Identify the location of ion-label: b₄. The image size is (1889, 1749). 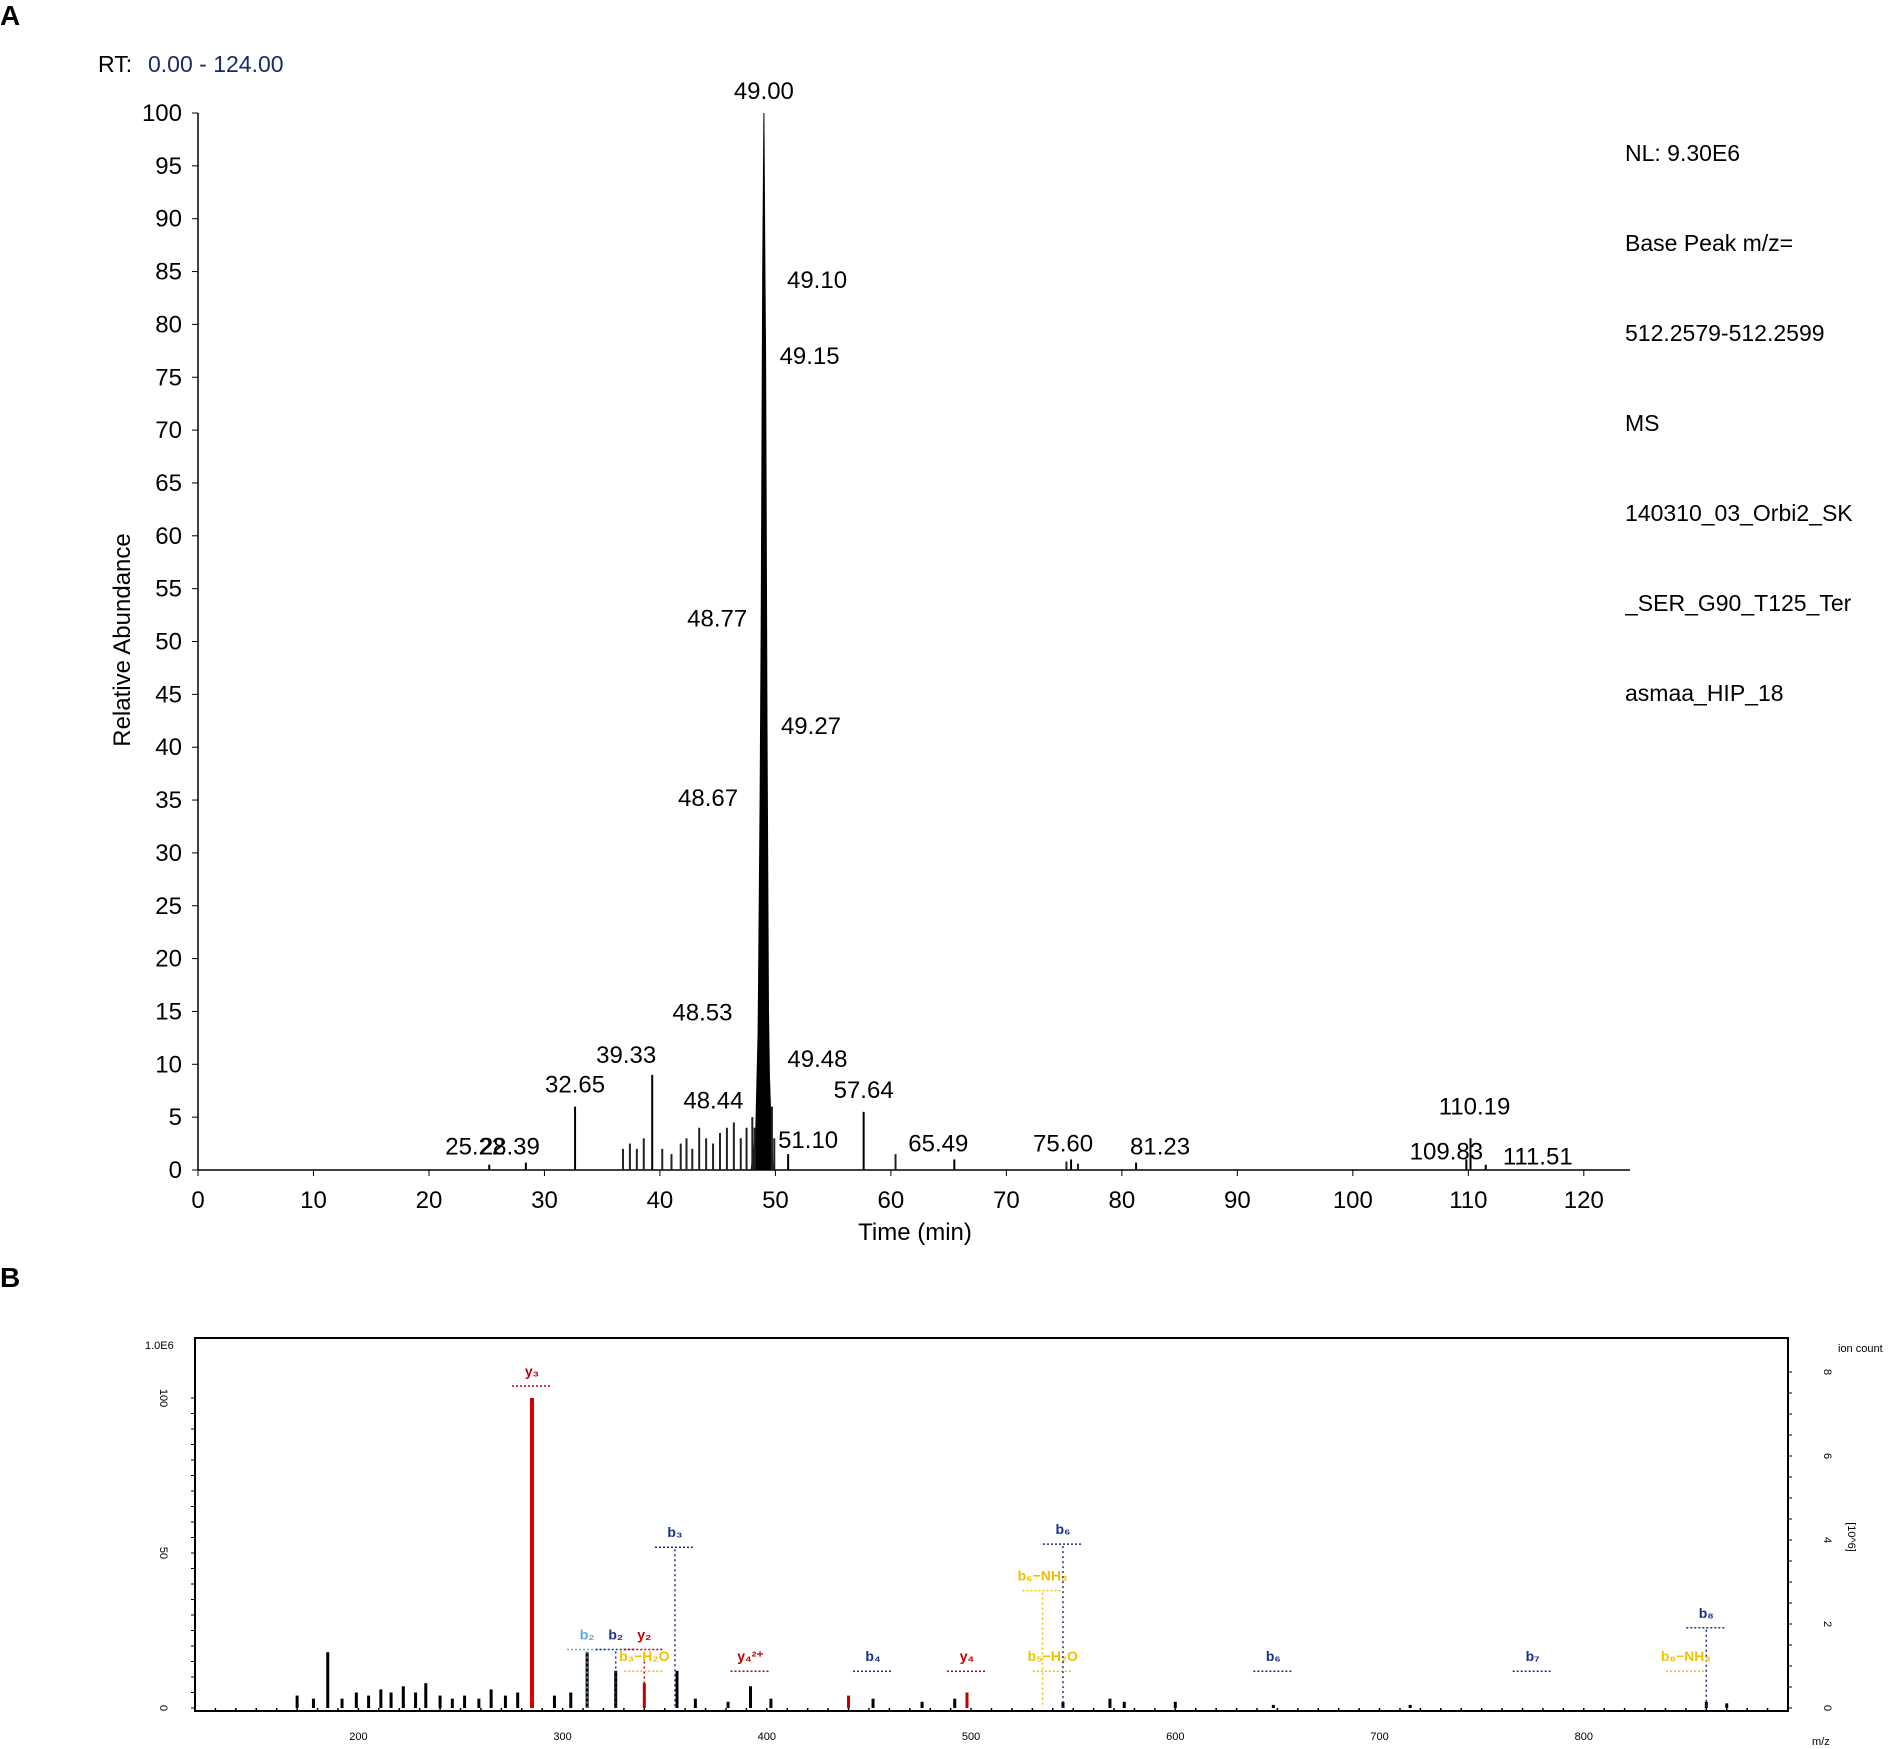
(872, 1656).